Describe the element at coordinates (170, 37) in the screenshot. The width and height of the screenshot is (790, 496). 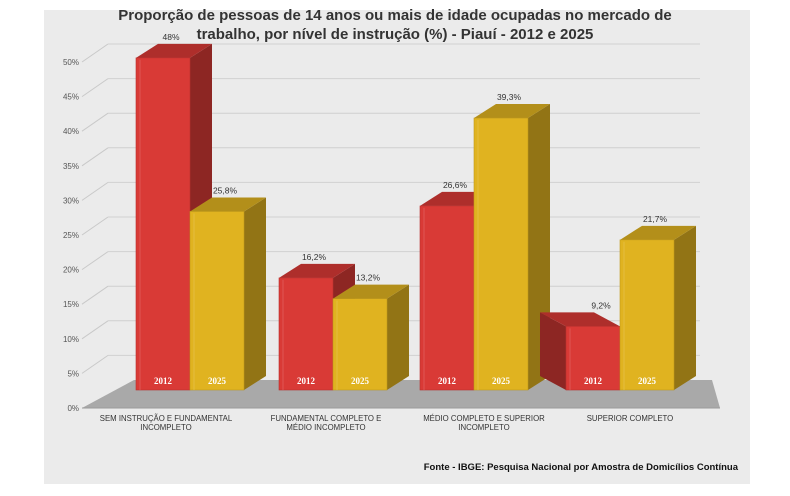
I see `data-label: 48%` at that location.